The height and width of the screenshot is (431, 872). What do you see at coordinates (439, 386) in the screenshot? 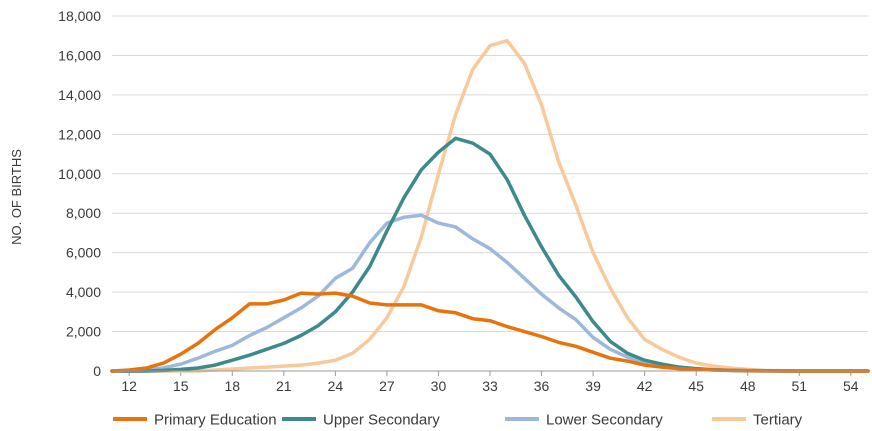
I see `x-tick-label: 30` at bounding box center [439, 386].